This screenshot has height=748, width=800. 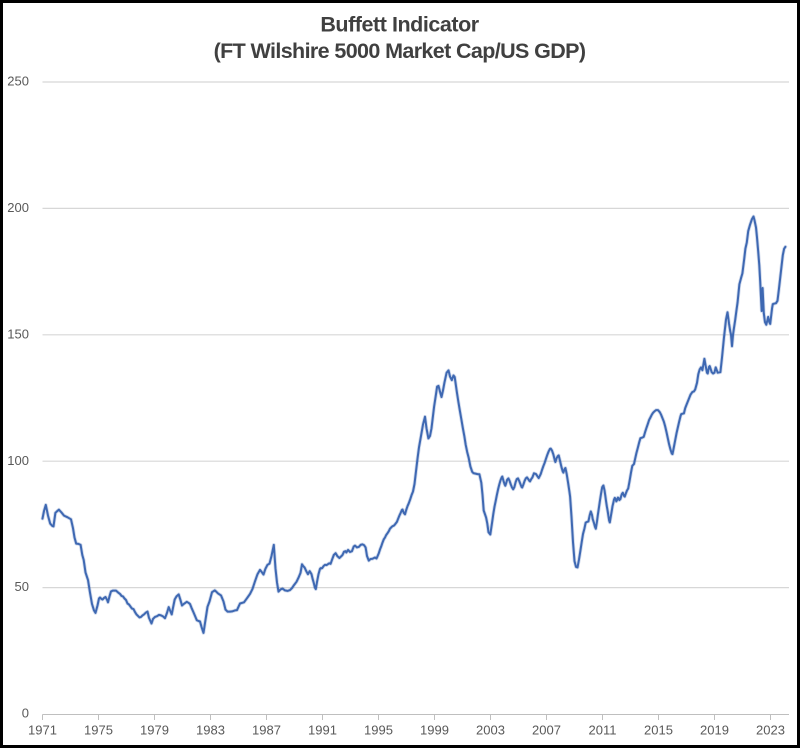 What do you see at coordinates (714, 730) in the screenshot?
I see `svg-text: 2019` at bounding box center [714, 730].